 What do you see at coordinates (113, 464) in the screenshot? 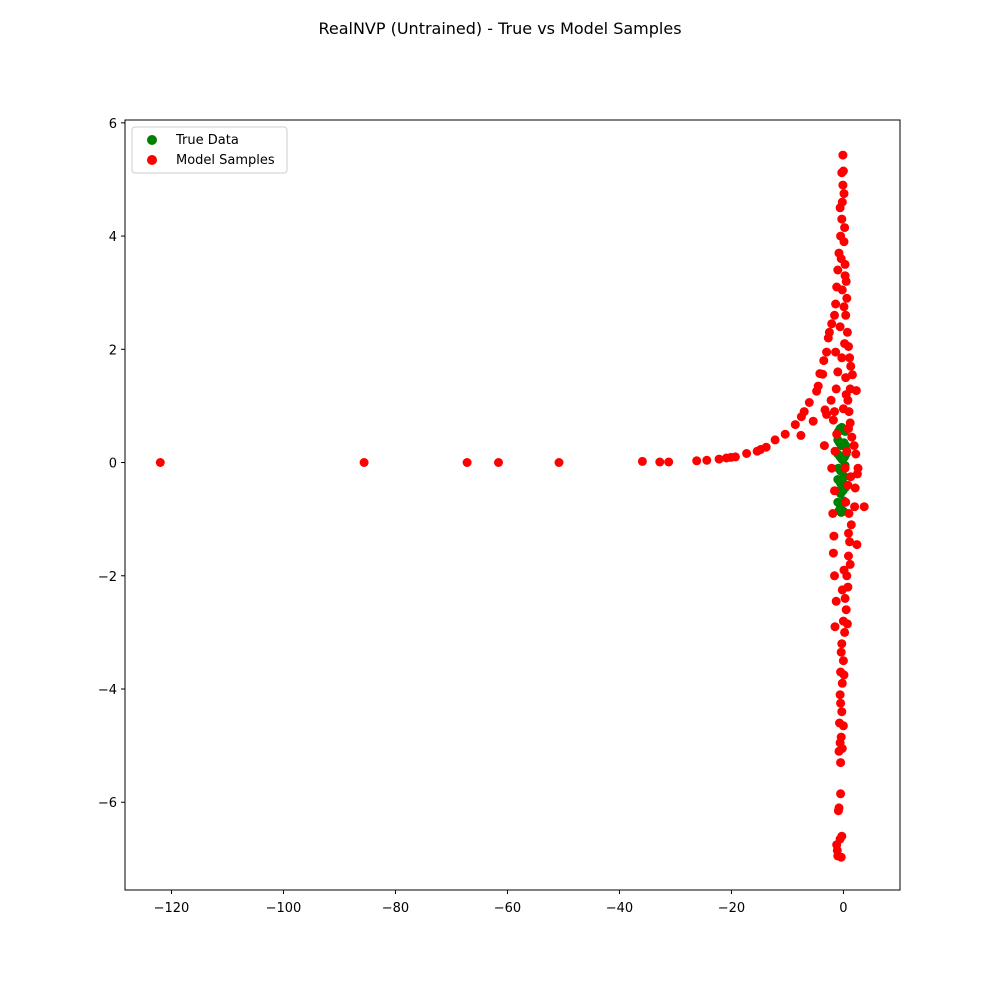
I see `y-tick-label: 0` at bounding box center [113, 464].